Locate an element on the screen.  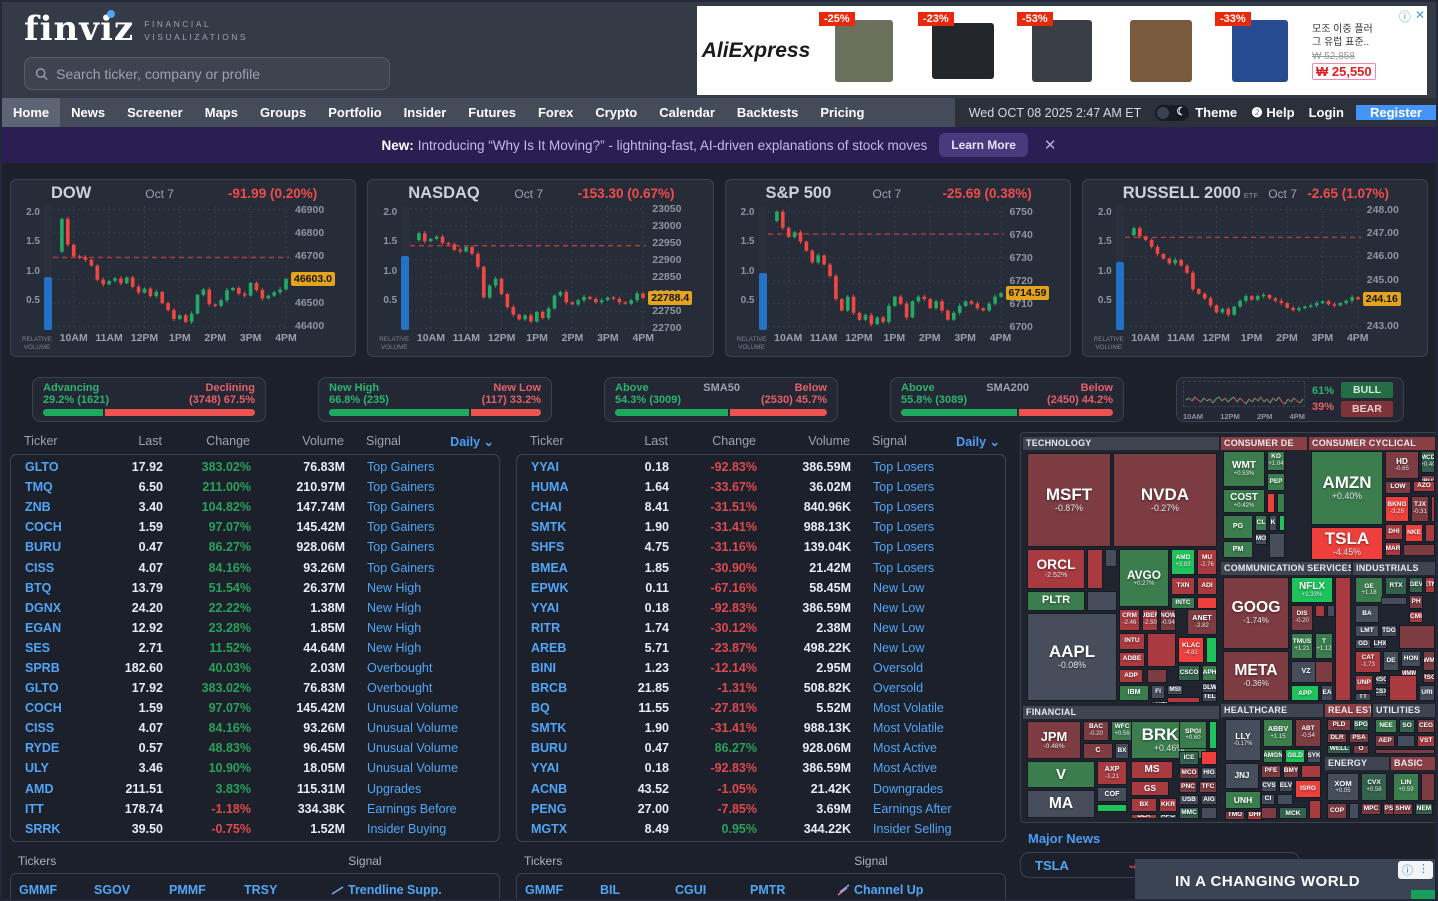
table-row: RITR 1.74 -30.12% 2.38M New Low is located at coordinates (761, 628).